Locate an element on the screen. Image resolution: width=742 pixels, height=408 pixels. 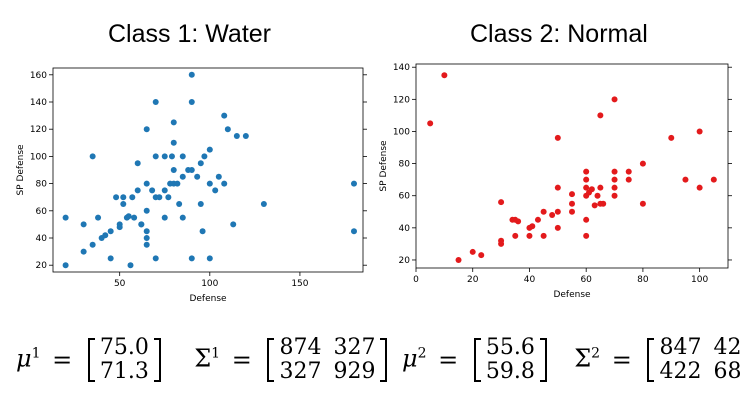
cov-value: 685 is located at coordinates (727, 371).